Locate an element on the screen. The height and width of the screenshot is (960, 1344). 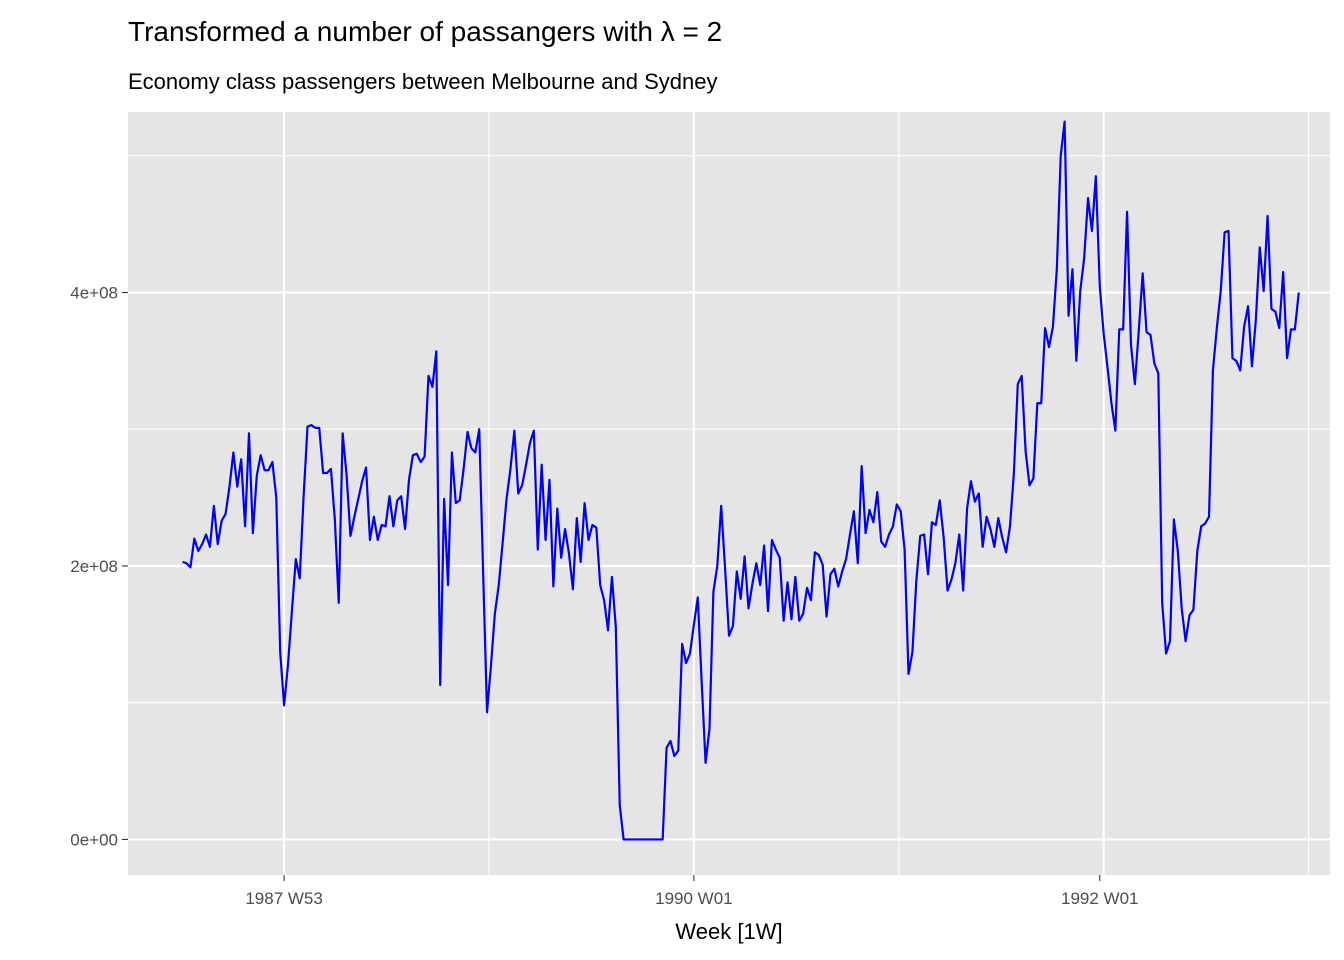
x-tick-label: 1992 W01 is located at coordinates (1100, 898).